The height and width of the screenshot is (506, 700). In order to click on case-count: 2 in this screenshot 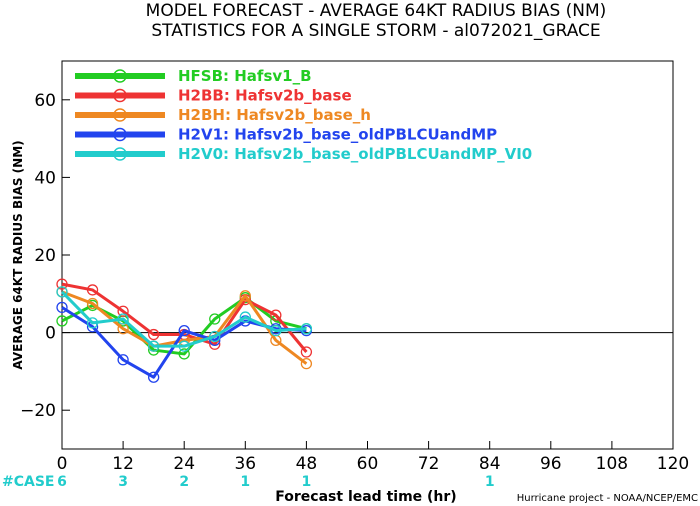, I will do `click(184, 482)`.